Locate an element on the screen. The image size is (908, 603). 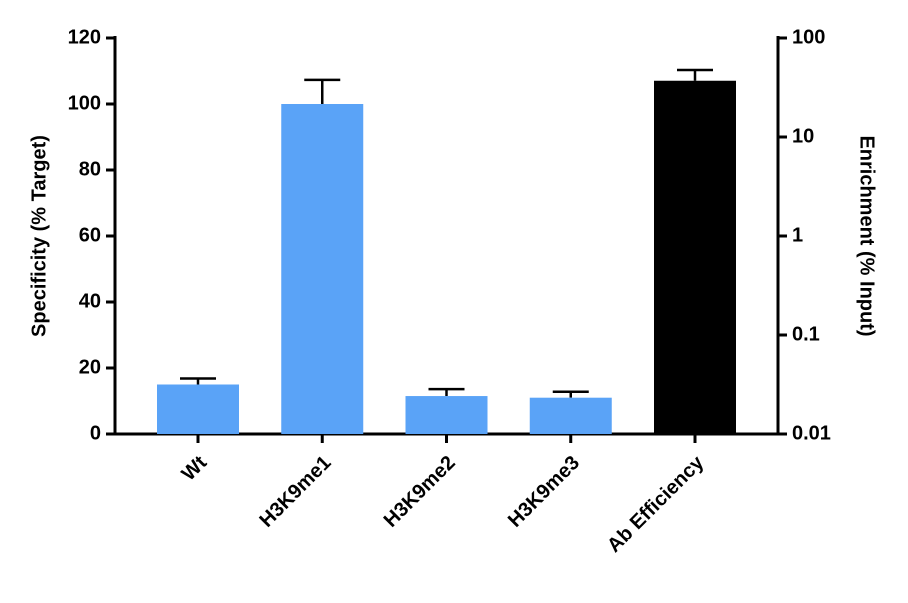
y2-tick-label: 1 is located at coordinates (797, 235).